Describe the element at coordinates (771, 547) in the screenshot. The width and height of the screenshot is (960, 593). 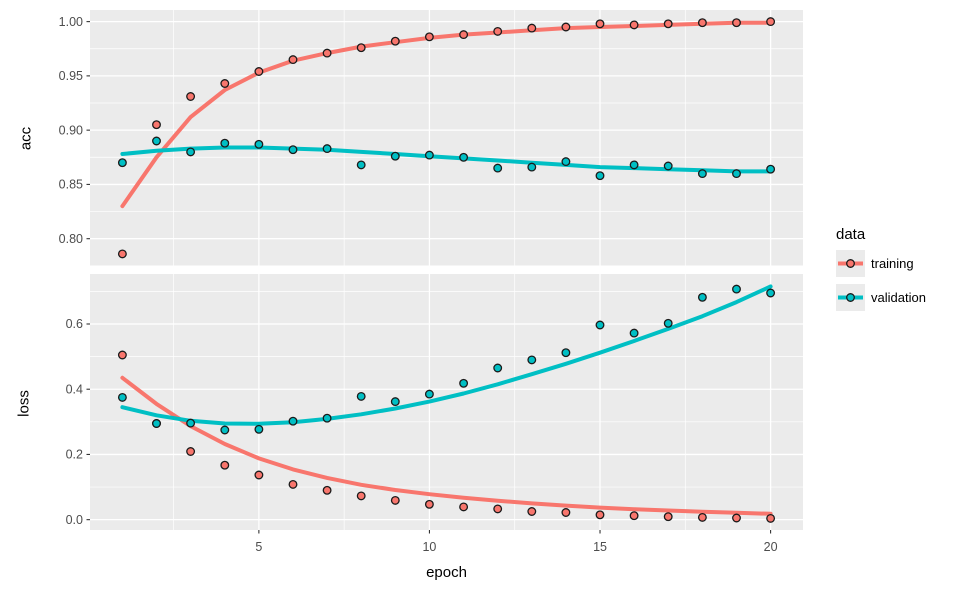
I see `x-tick-label: 20` at that location.